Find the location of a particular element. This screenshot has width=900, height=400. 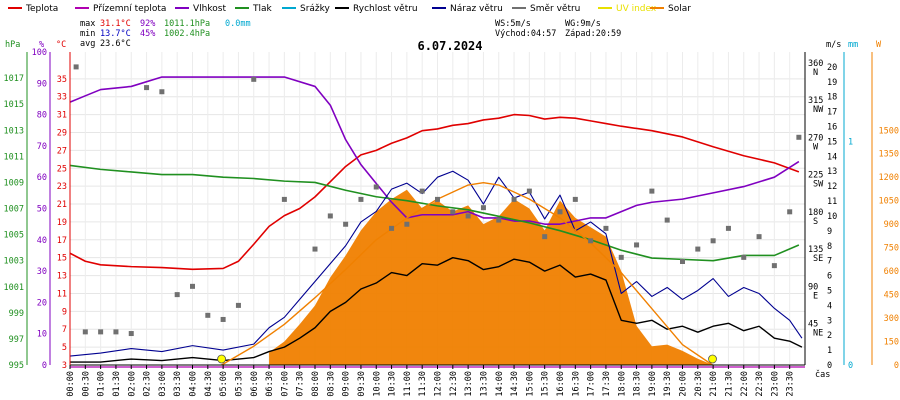

axis-title-pct: % is located at coordinates (41, 45).